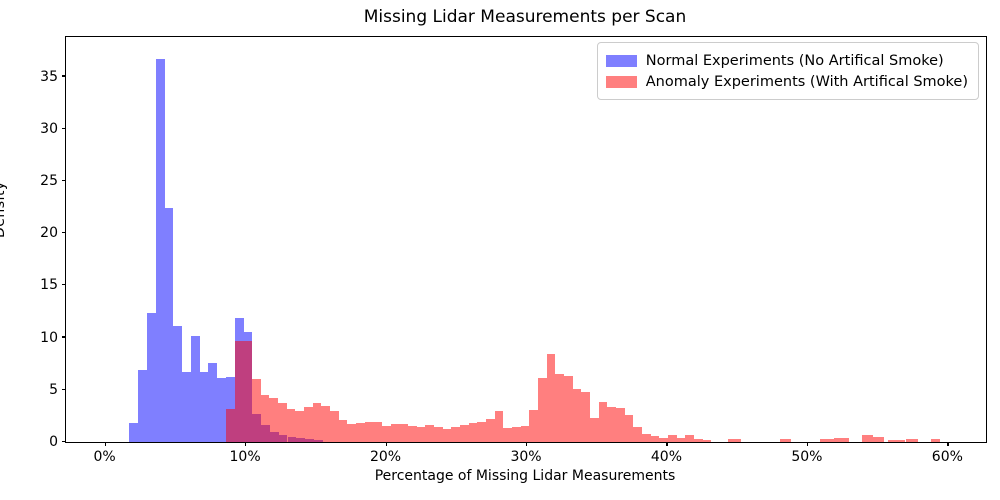 This screenshot has width=1000, height=500. Describe the element at coordinates (53, 389) in the screenshot. I see `y-tick-label: 5` at that location.